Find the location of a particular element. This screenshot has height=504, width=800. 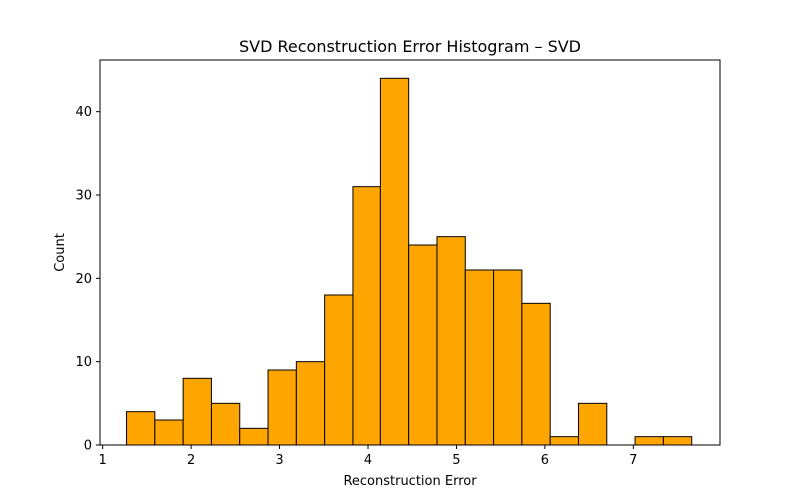

y-tick-label: 0 is located at coordinates (88, 446).